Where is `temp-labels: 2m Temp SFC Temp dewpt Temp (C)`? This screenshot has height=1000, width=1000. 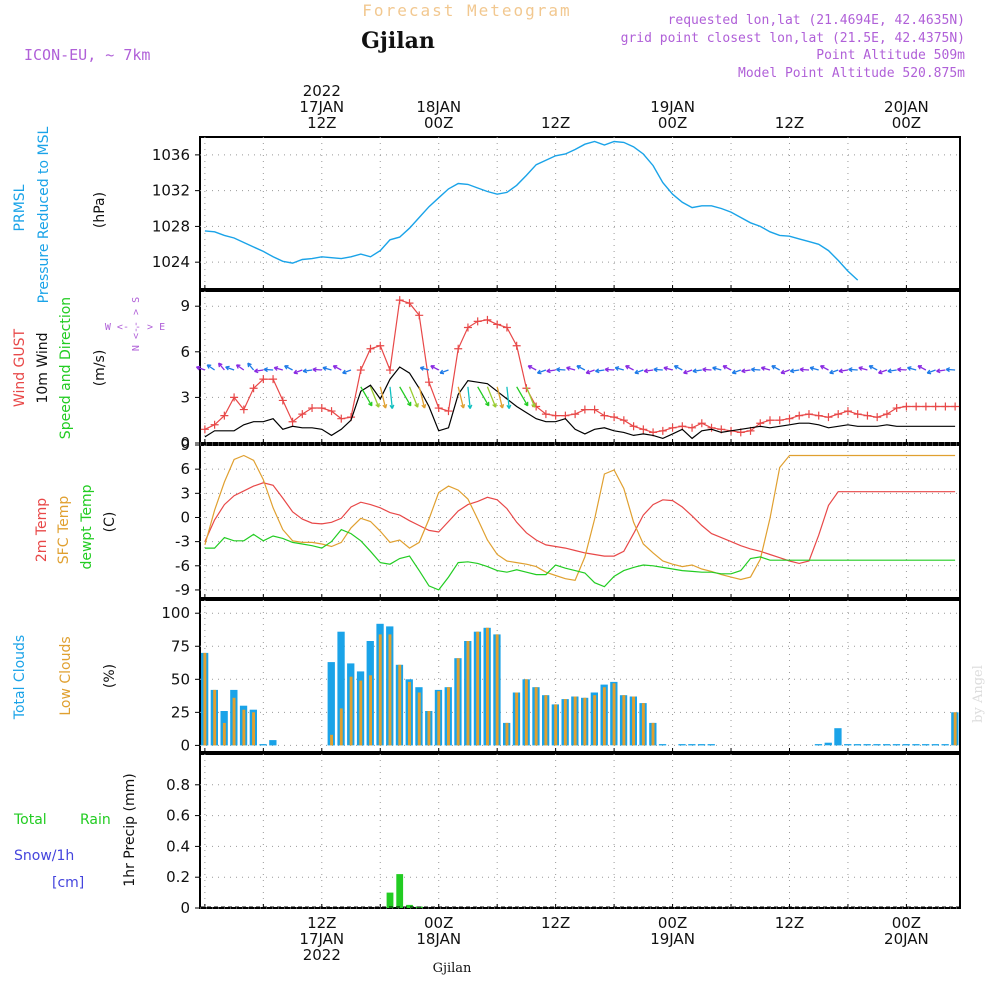 temp-labels: 2m Temp SFC Temp dewpt Temp (C) is located at coordinates (76, 526).